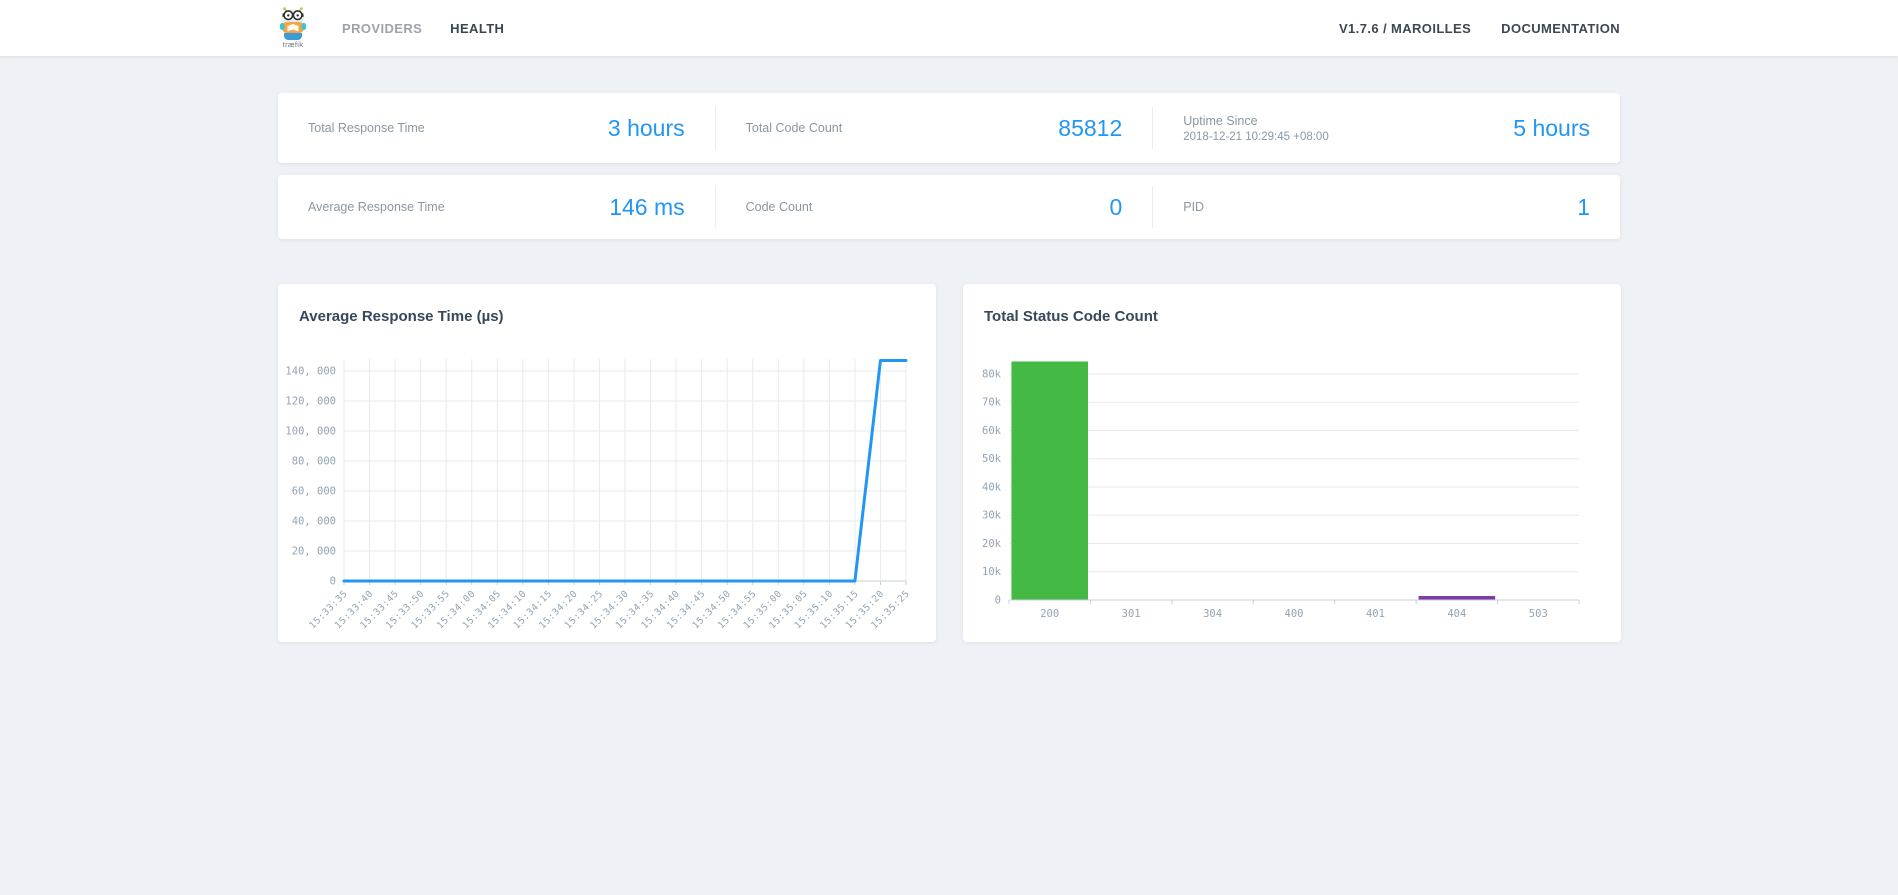 This screenshot has height=895, width=1898. Describe the element at coordinates (382, 28) in the screenshot. I see `nav-item-providers: PROVIDERS` at that location.